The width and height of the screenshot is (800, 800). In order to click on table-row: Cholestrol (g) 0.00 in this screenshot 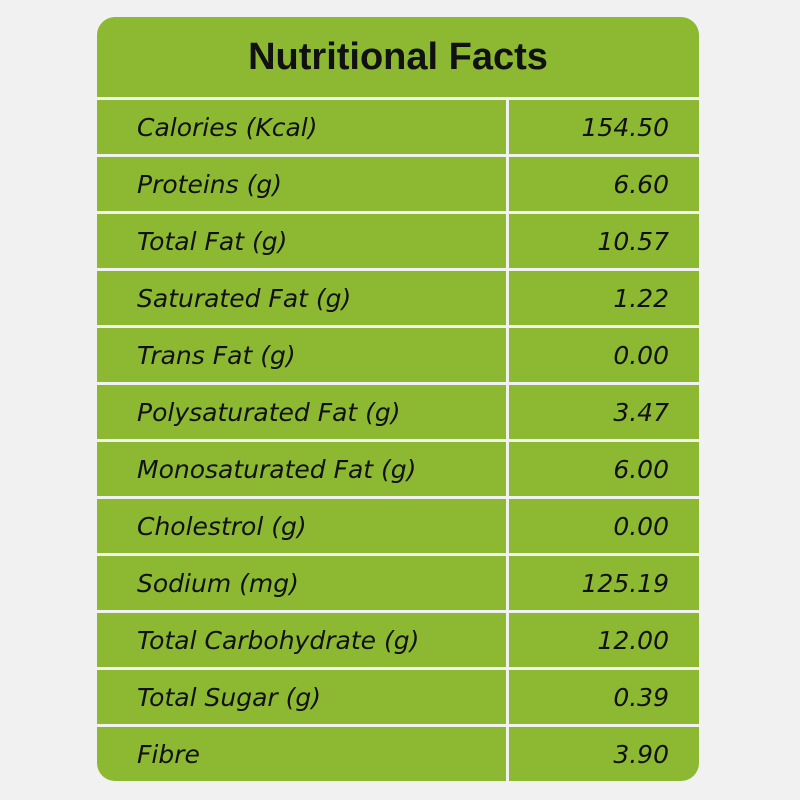, I will do `click(398, 526)`.